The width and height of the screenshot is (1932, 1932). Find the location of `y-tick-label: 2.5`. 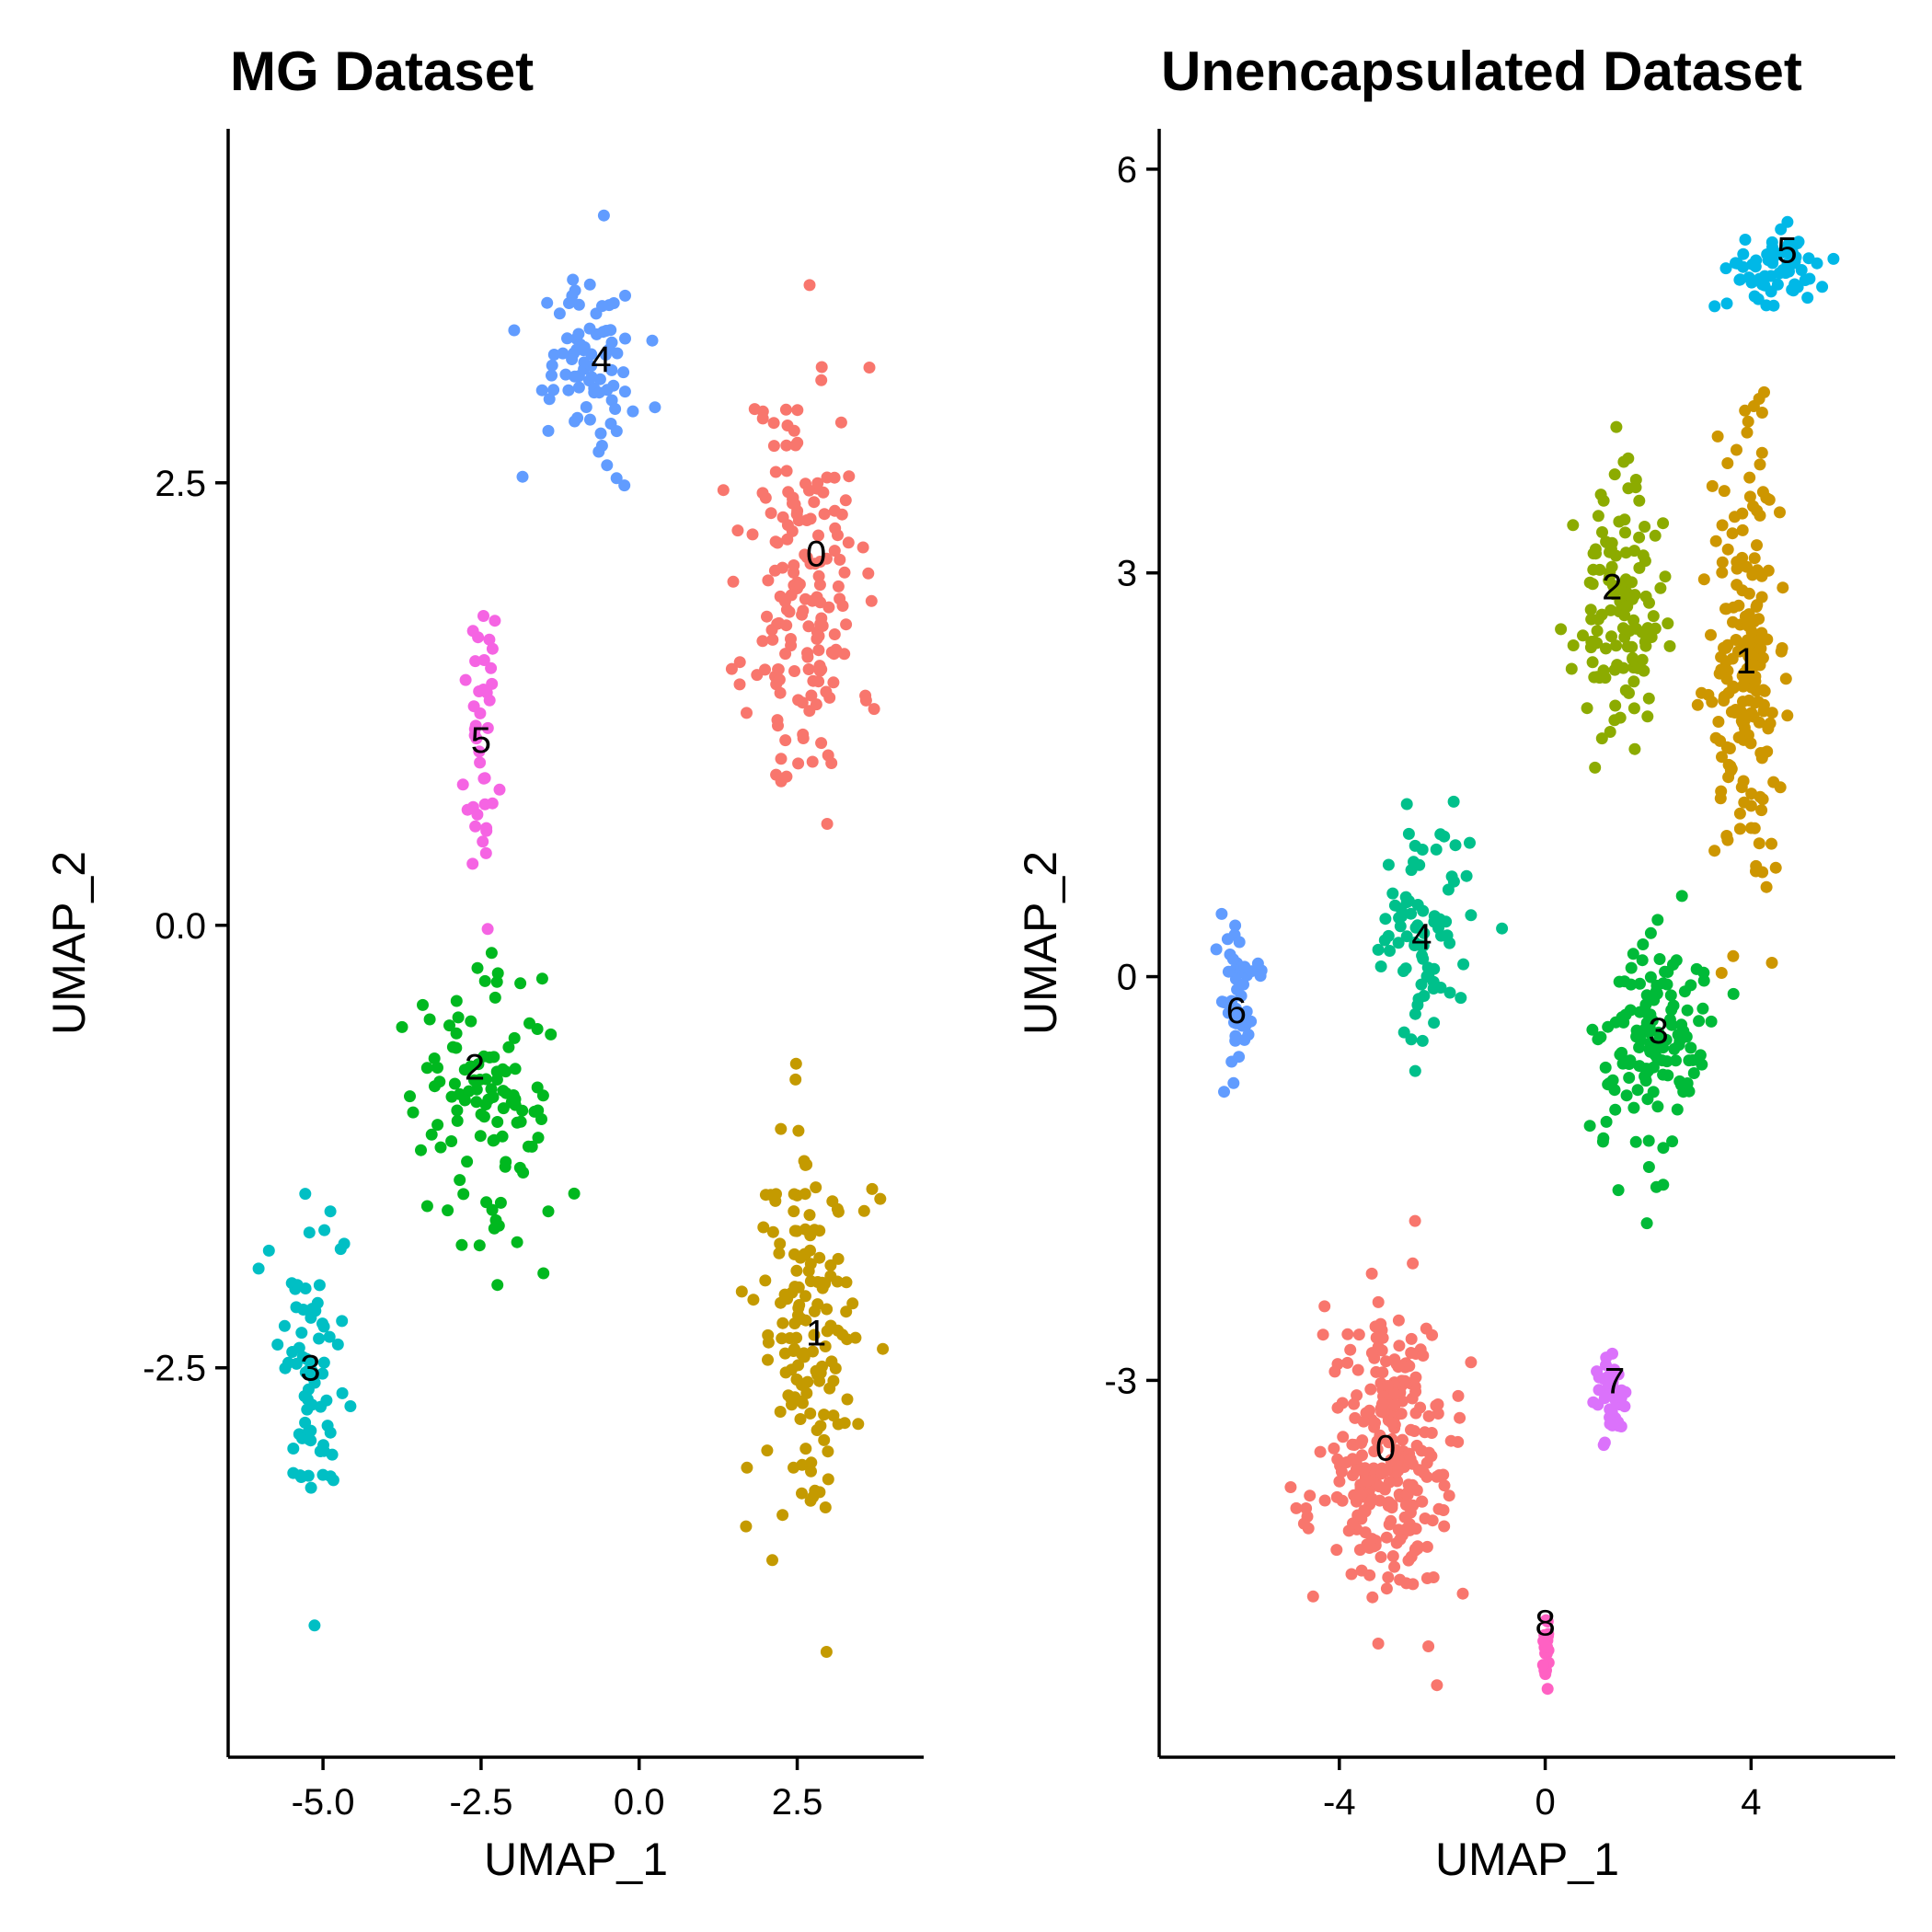

y-tick-label: 2.5 is located at coordinates (180, 484).